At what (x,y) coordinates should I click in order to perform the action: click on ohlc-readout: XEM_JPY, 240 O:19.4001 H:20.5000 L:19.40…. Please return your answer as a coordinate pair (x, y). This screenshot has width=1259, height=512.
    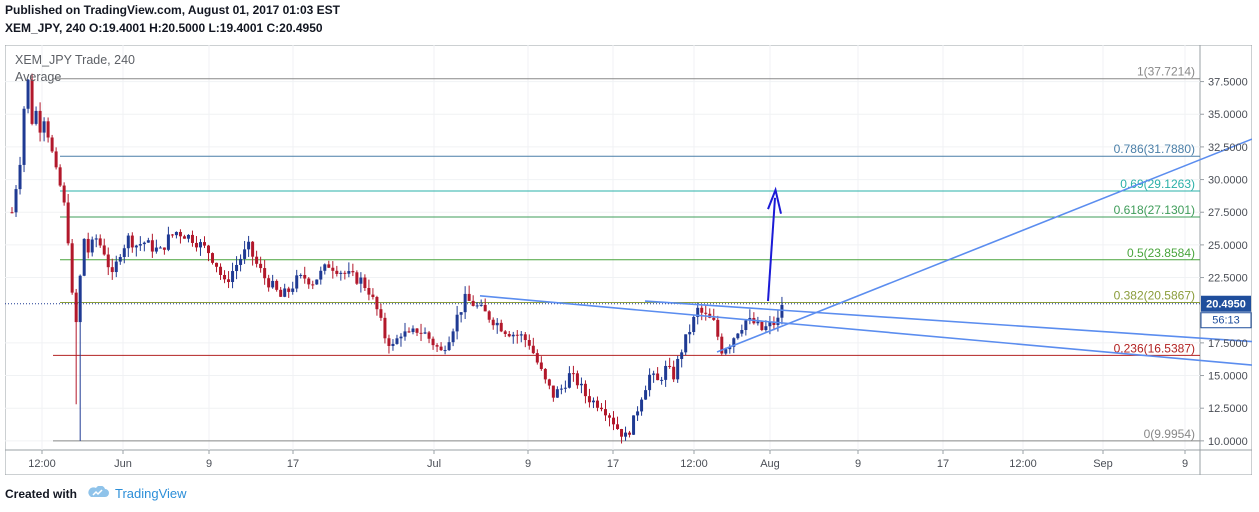
    Looking at the image, I should click on (164, 28).